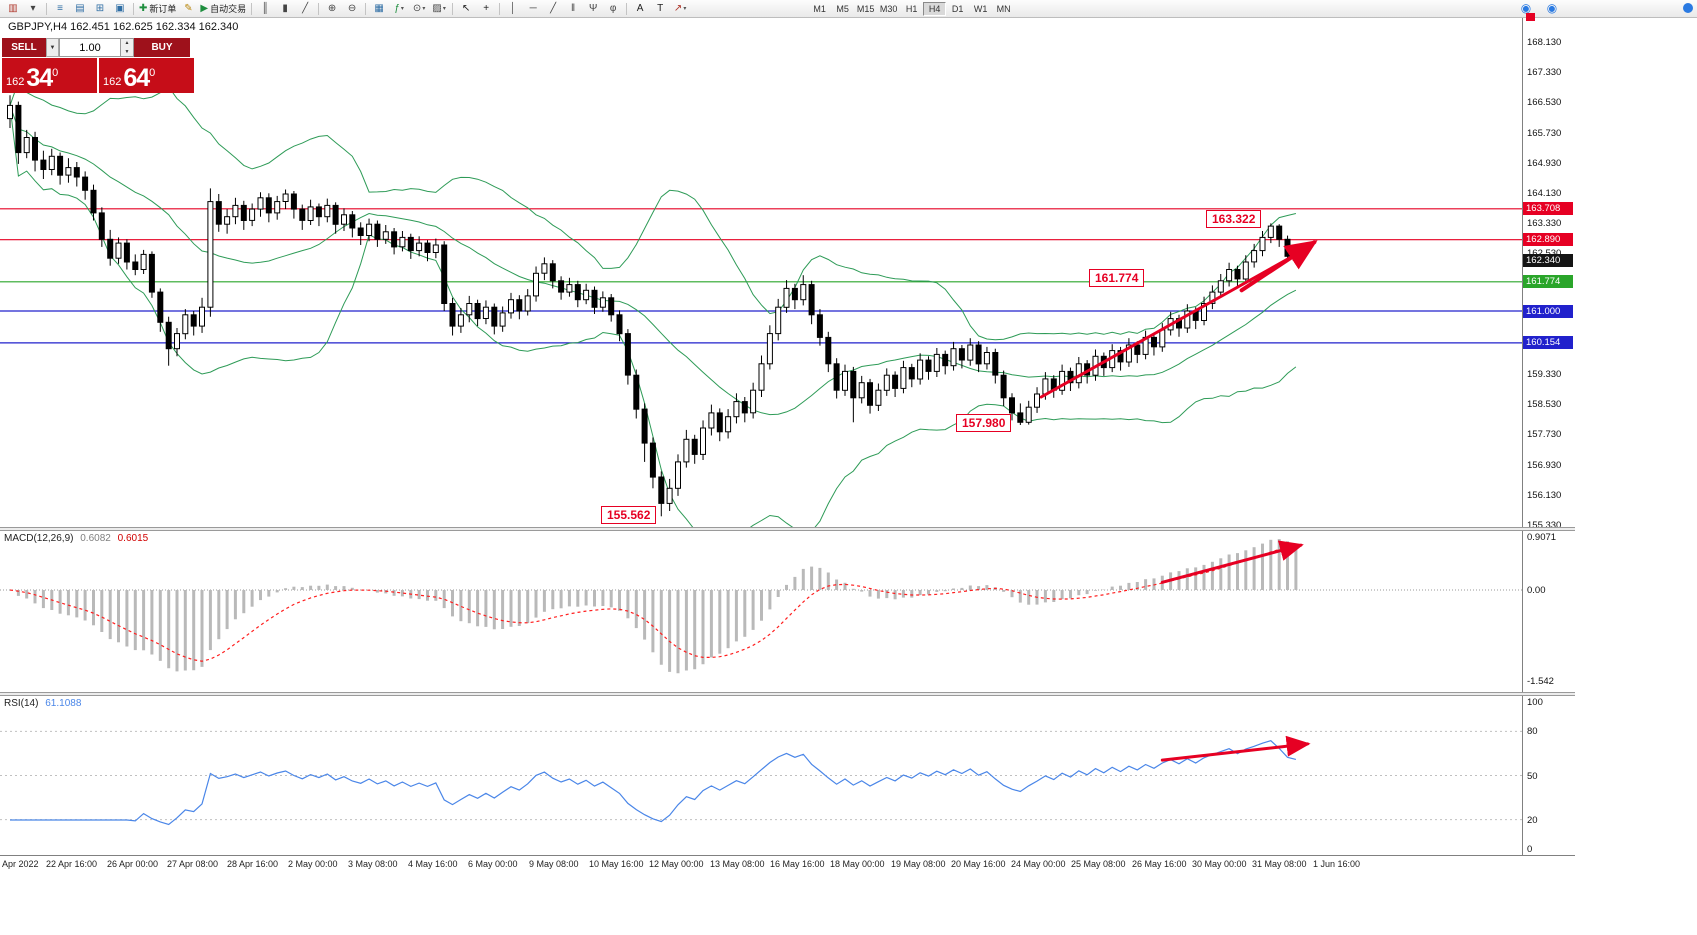 The image size is (1697, 935). Describe the element at coordinates (253, 864) in the screenshot. I see `time-axis-label: 28 Apr 16:00` at that location.